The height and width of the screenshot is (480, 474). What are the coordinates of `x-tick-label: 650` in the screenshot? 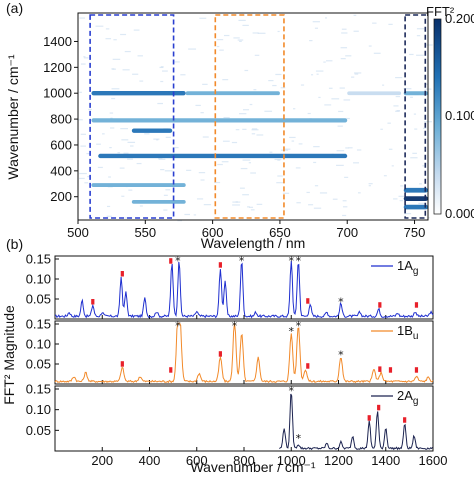 It's located at (280, 232).